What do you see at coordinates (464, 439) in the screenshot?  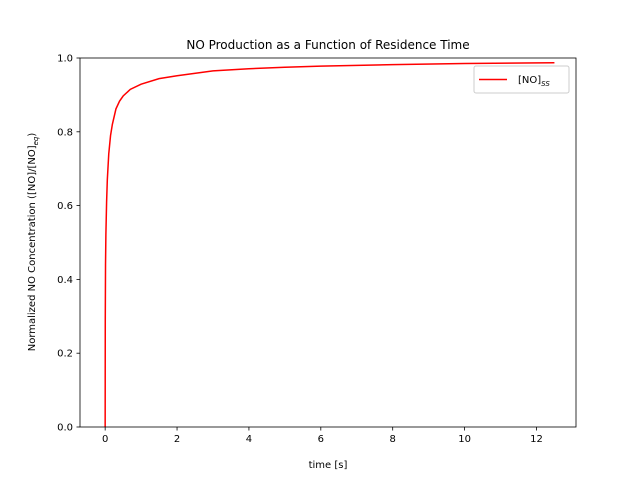 I see `x-tick-label: 10` at bounding box center [464, 439].